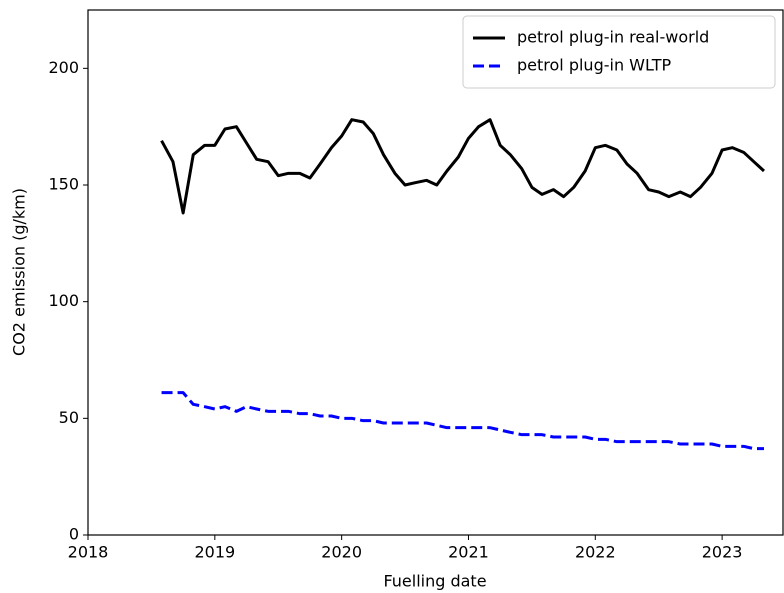 The height and width of the screenshot is (593, 784). What do you see at coordinates (619, 52) in the screenshot?
I see `legend-box` at bounding box center [619, 52].